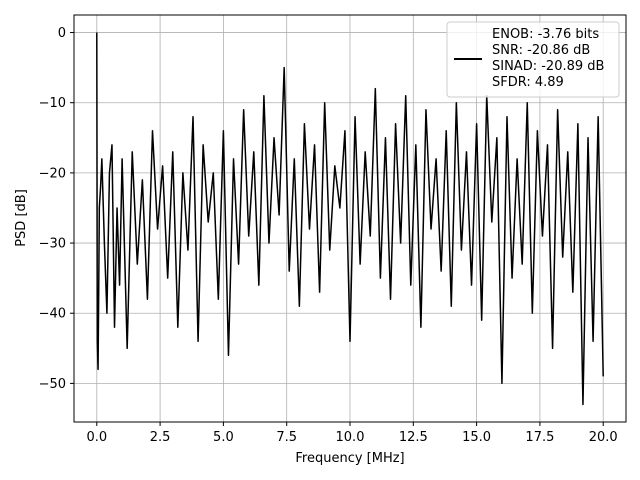 Image resolution: width=640 pixels, height=480 pixels. I want to click on y-axis-ticks: 0 −10 −20 −30 −40 −50, so click(56, 209).